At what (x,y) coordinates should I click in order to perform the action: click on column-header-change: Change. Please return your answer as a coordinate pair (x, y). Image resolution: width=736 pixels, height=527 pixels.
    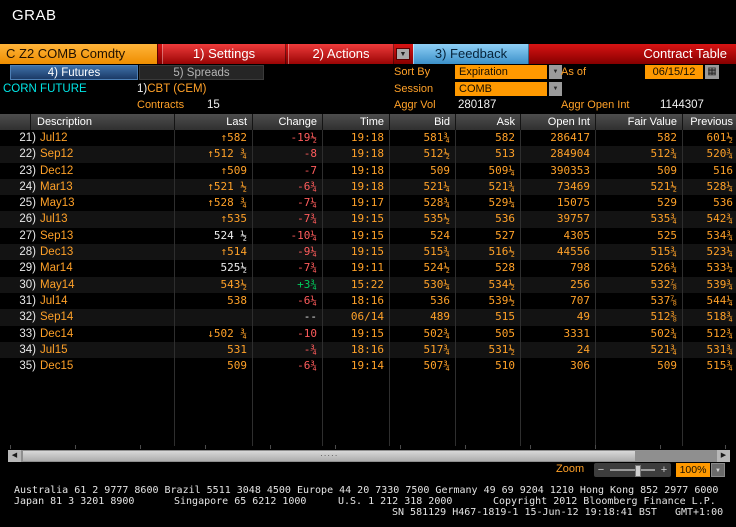
    Looking at the image, I should click on (288, 122).